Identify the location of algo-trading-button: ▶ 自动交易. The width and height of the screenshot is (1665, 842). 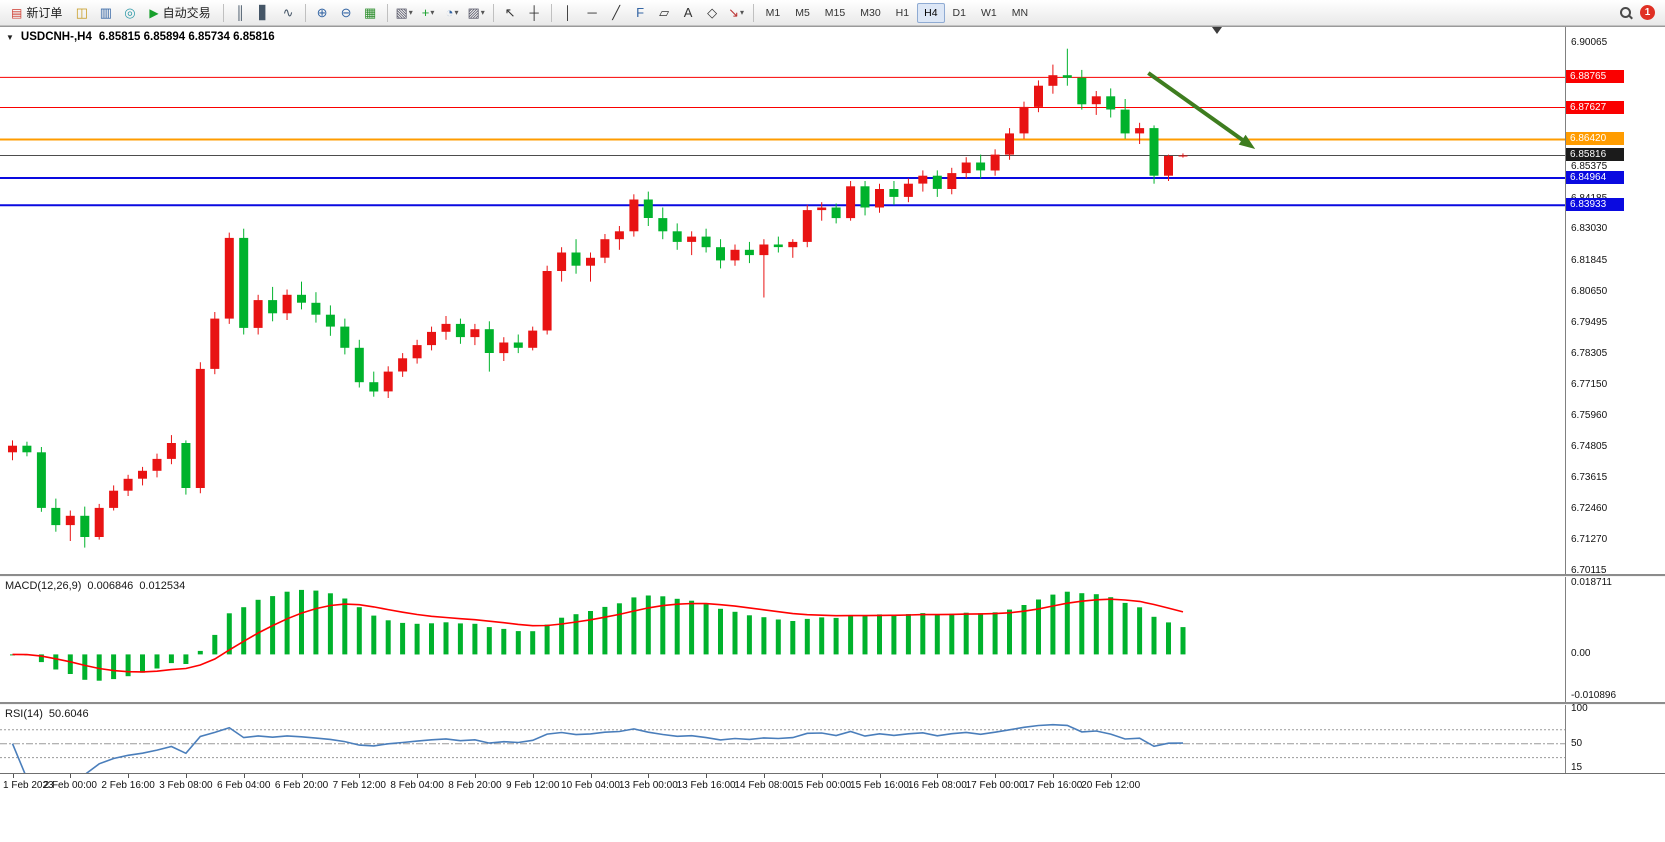
(179, 12).